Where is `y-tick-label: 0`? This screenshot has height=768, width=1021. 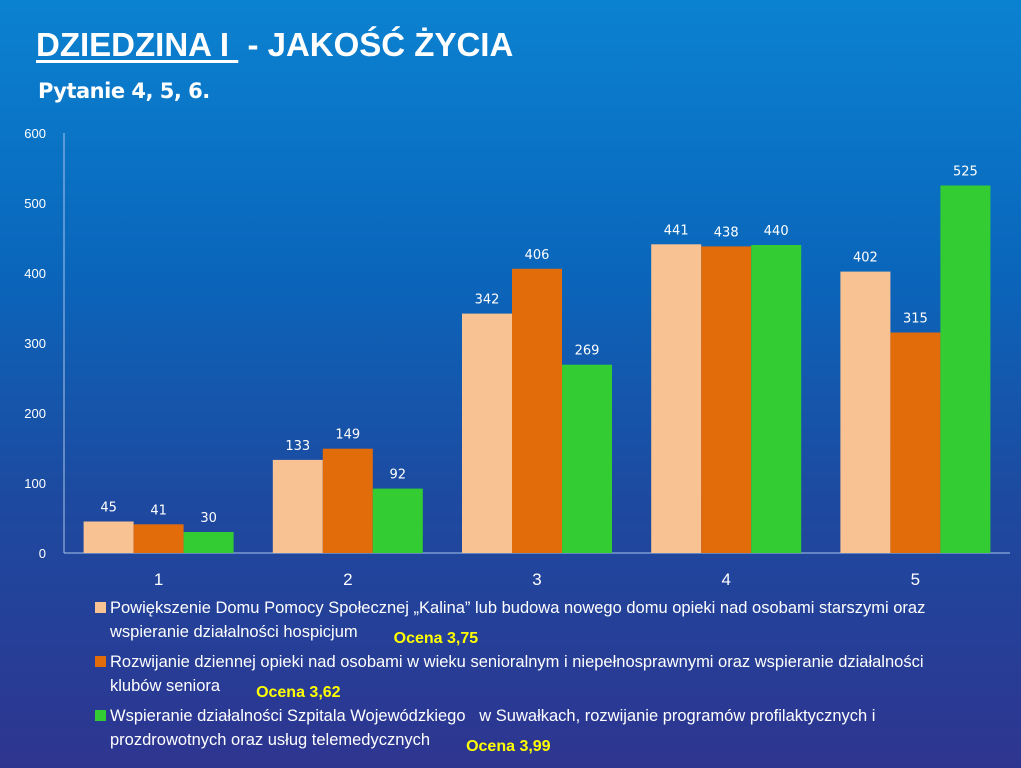 y-tick-label: 0 is located at coordinates (42, 553).